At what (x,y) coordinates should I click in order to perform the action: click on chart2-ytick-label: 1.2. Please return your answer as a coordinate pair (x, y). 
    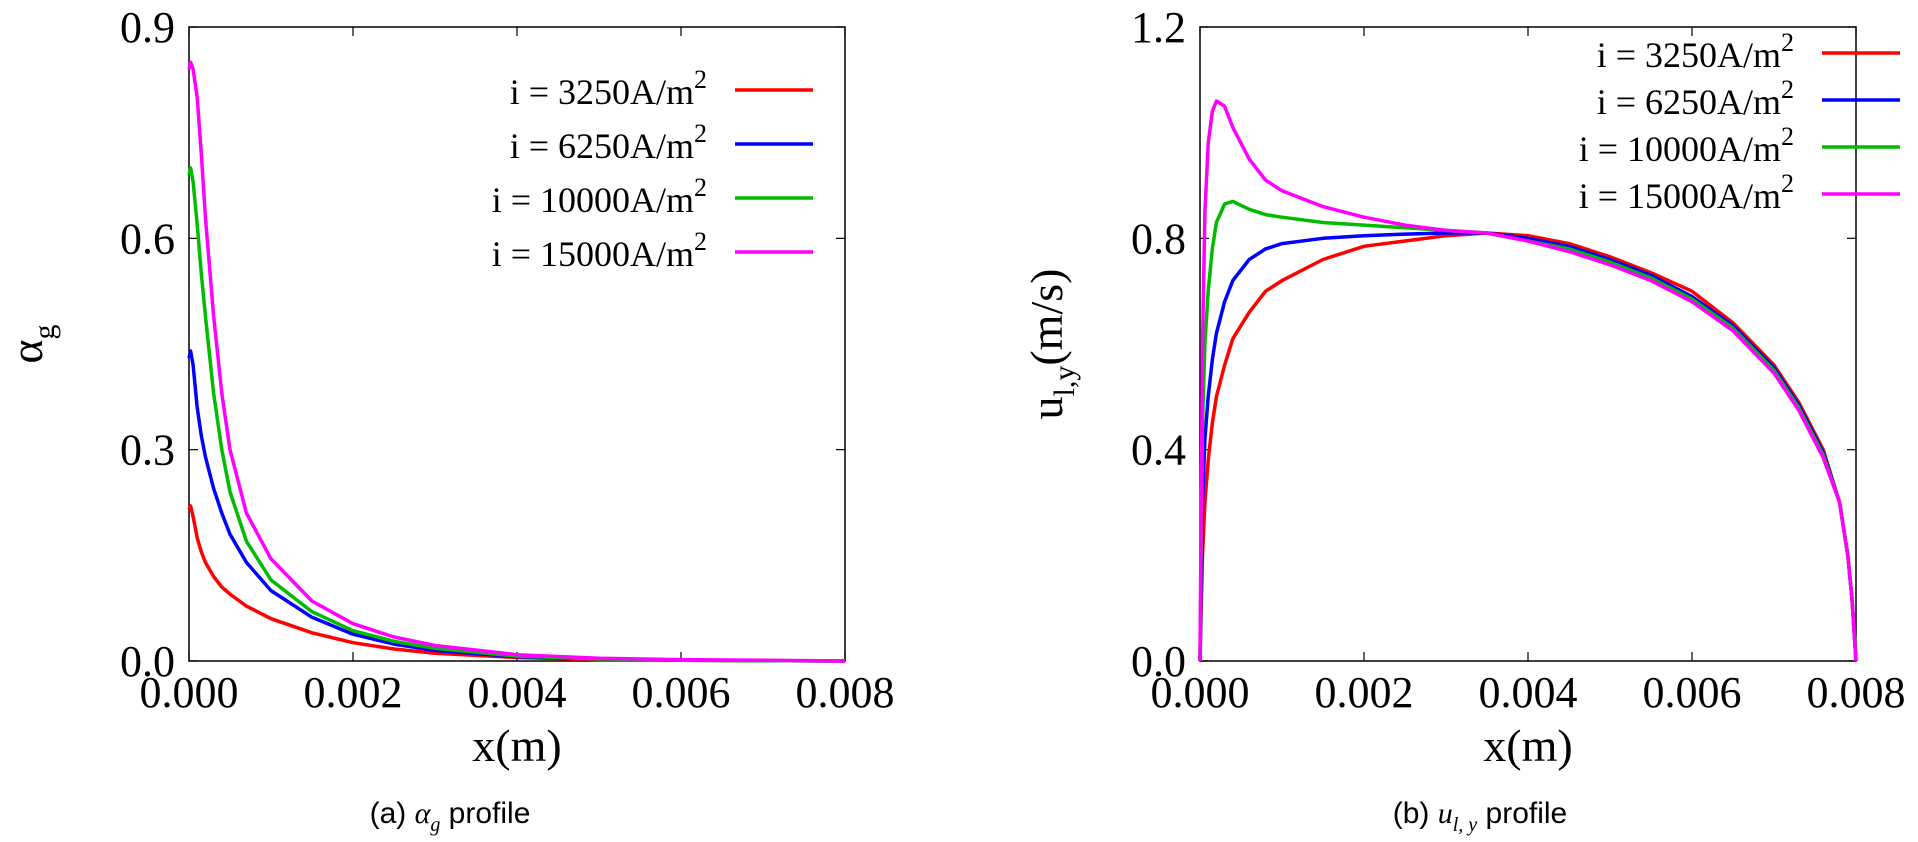
    Looking at the image, I should click on (1158, 27).